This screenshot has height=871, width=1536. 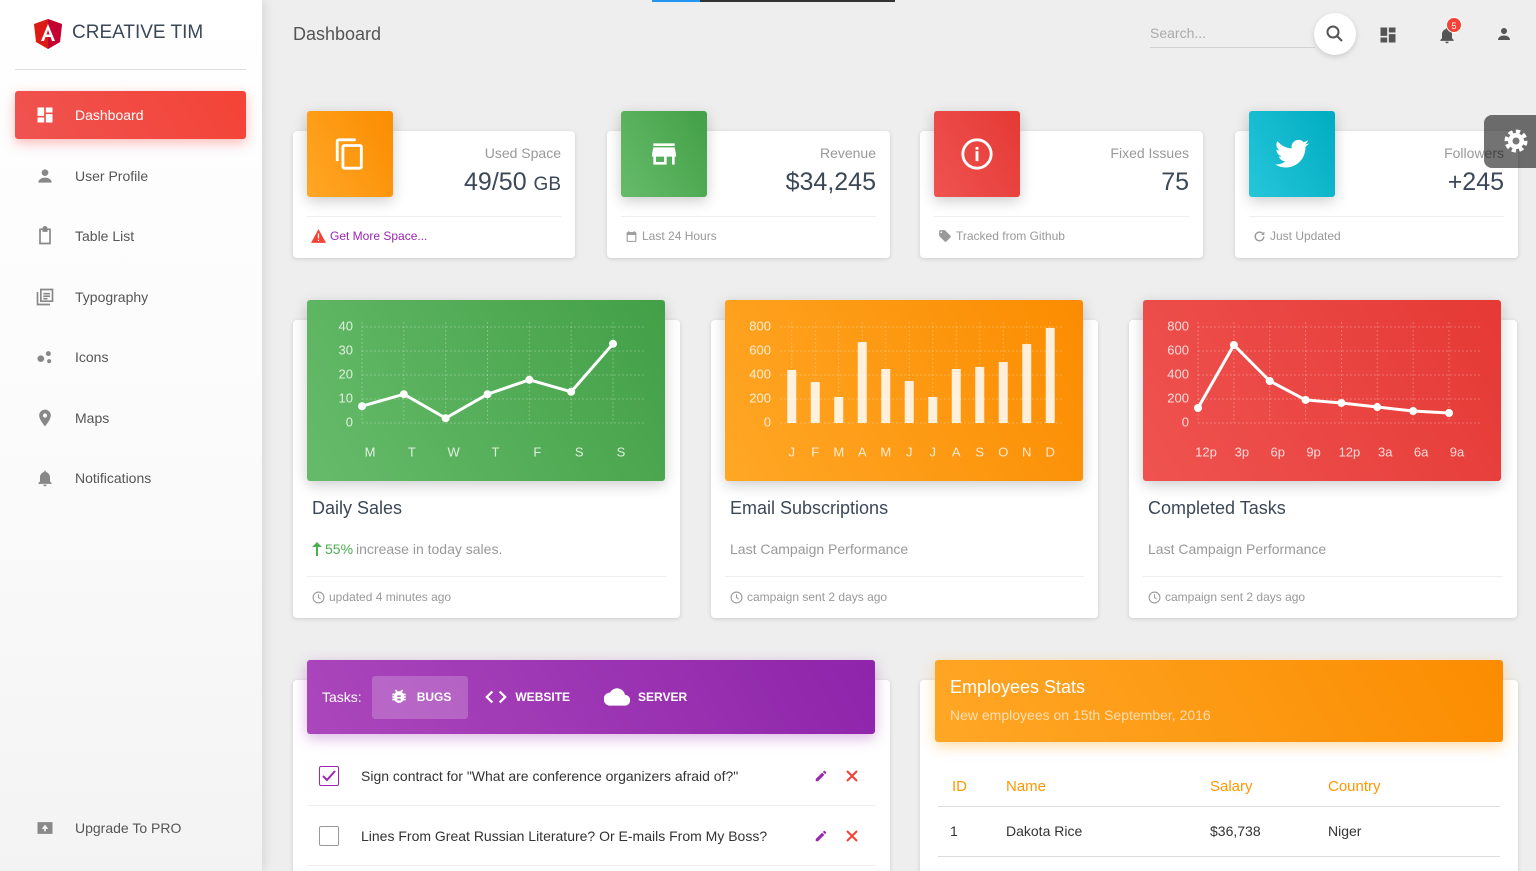 What do you see at coordinates (109, 115) in the screenshot?
I see `nav-label: Dashboard` at bounding box center [109, 115].